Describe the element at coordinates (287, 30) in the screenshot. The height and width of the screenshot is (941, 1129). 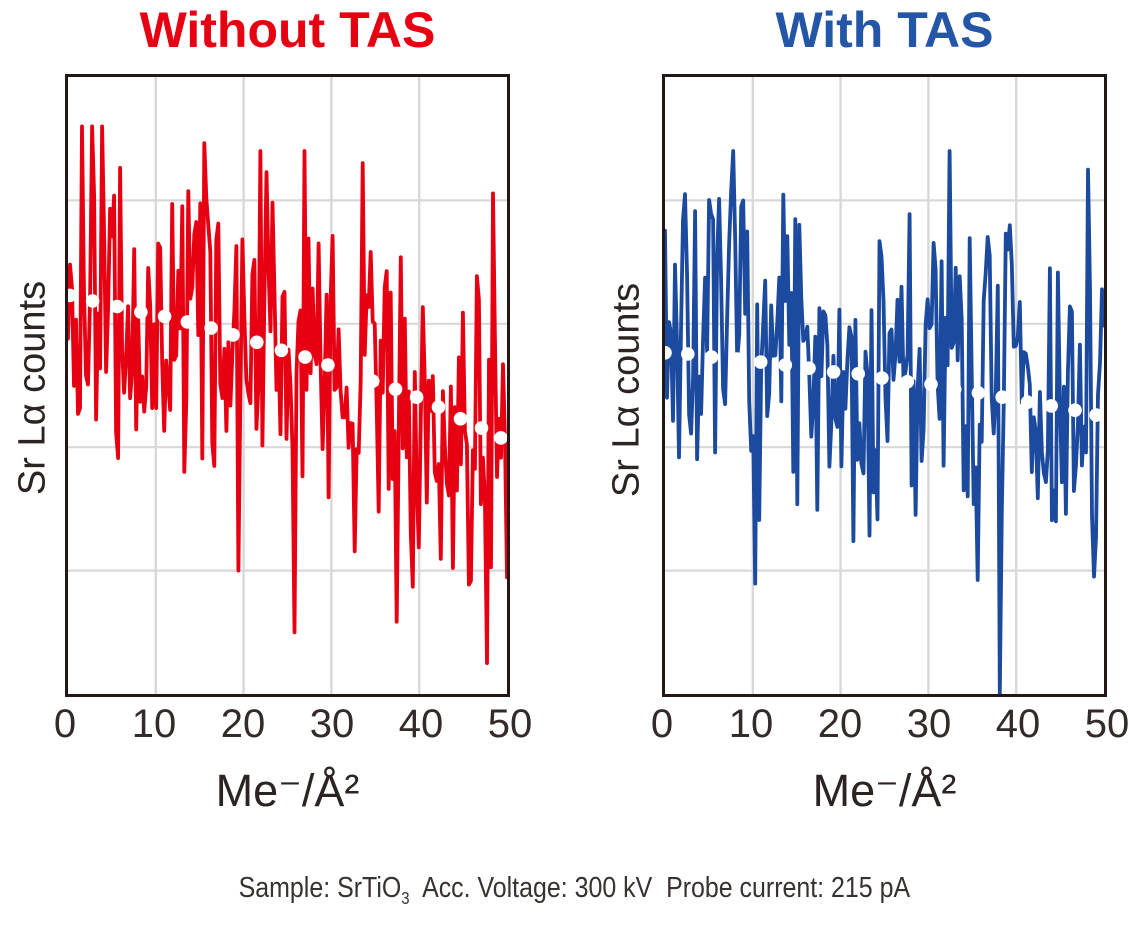
I see `chart-title-without-tas: Without TAS` at that location.